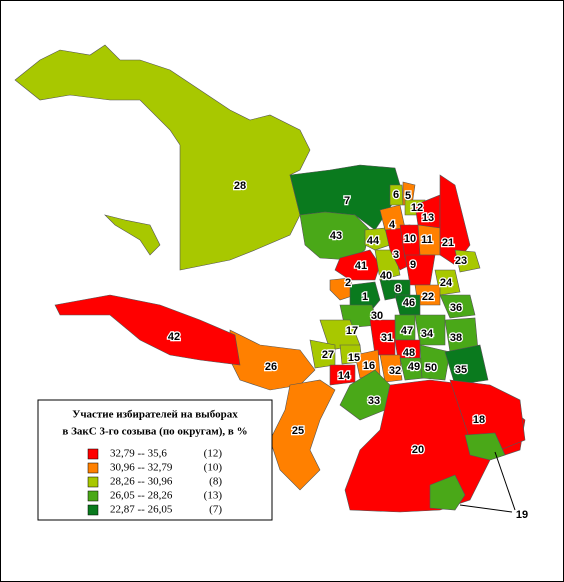  What do you see at coordinates (240, 186) in the screenshot?
I see `district-label: 28` at bounding box center [240, 186].